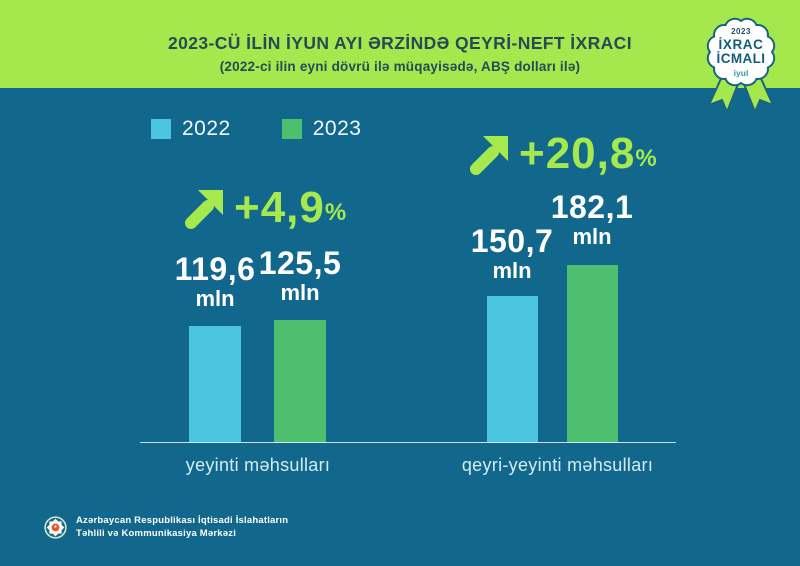 The image size is (800, 566). What do you see at coordinates (206, 128) in the screenshot?
I see `legend-label-2022: 2022` at bounding box center [206, 128].